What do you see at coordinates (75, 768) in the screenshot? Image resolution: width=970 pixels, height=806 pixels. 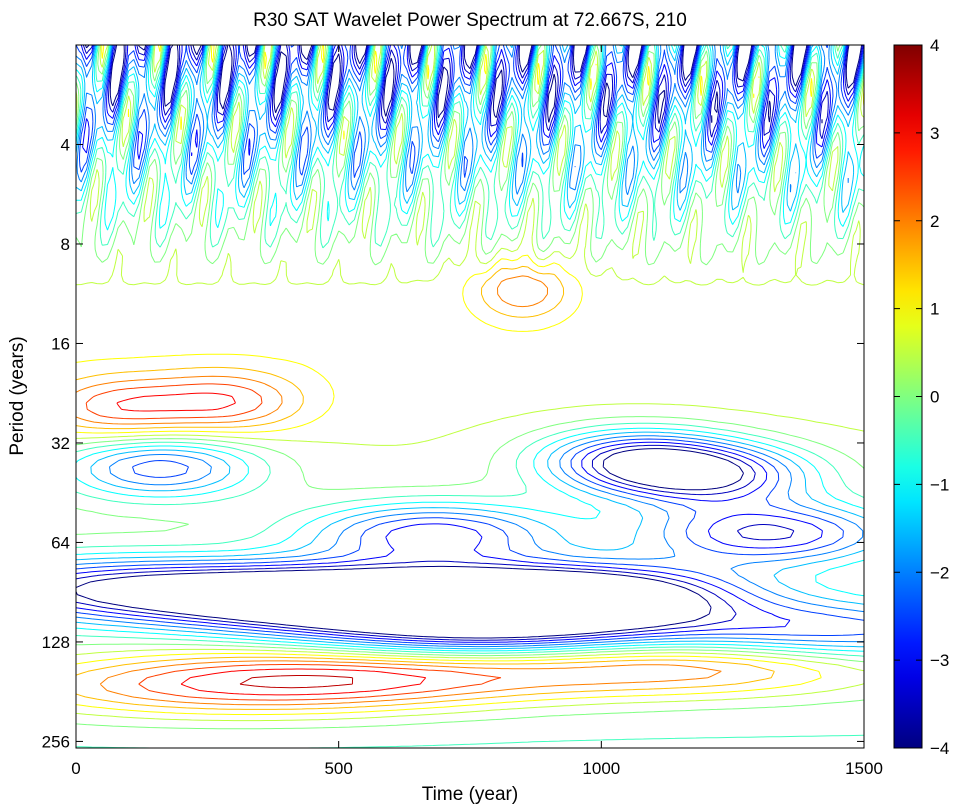 I see `x-tick-label: 0` at bounding box center [75, 768].